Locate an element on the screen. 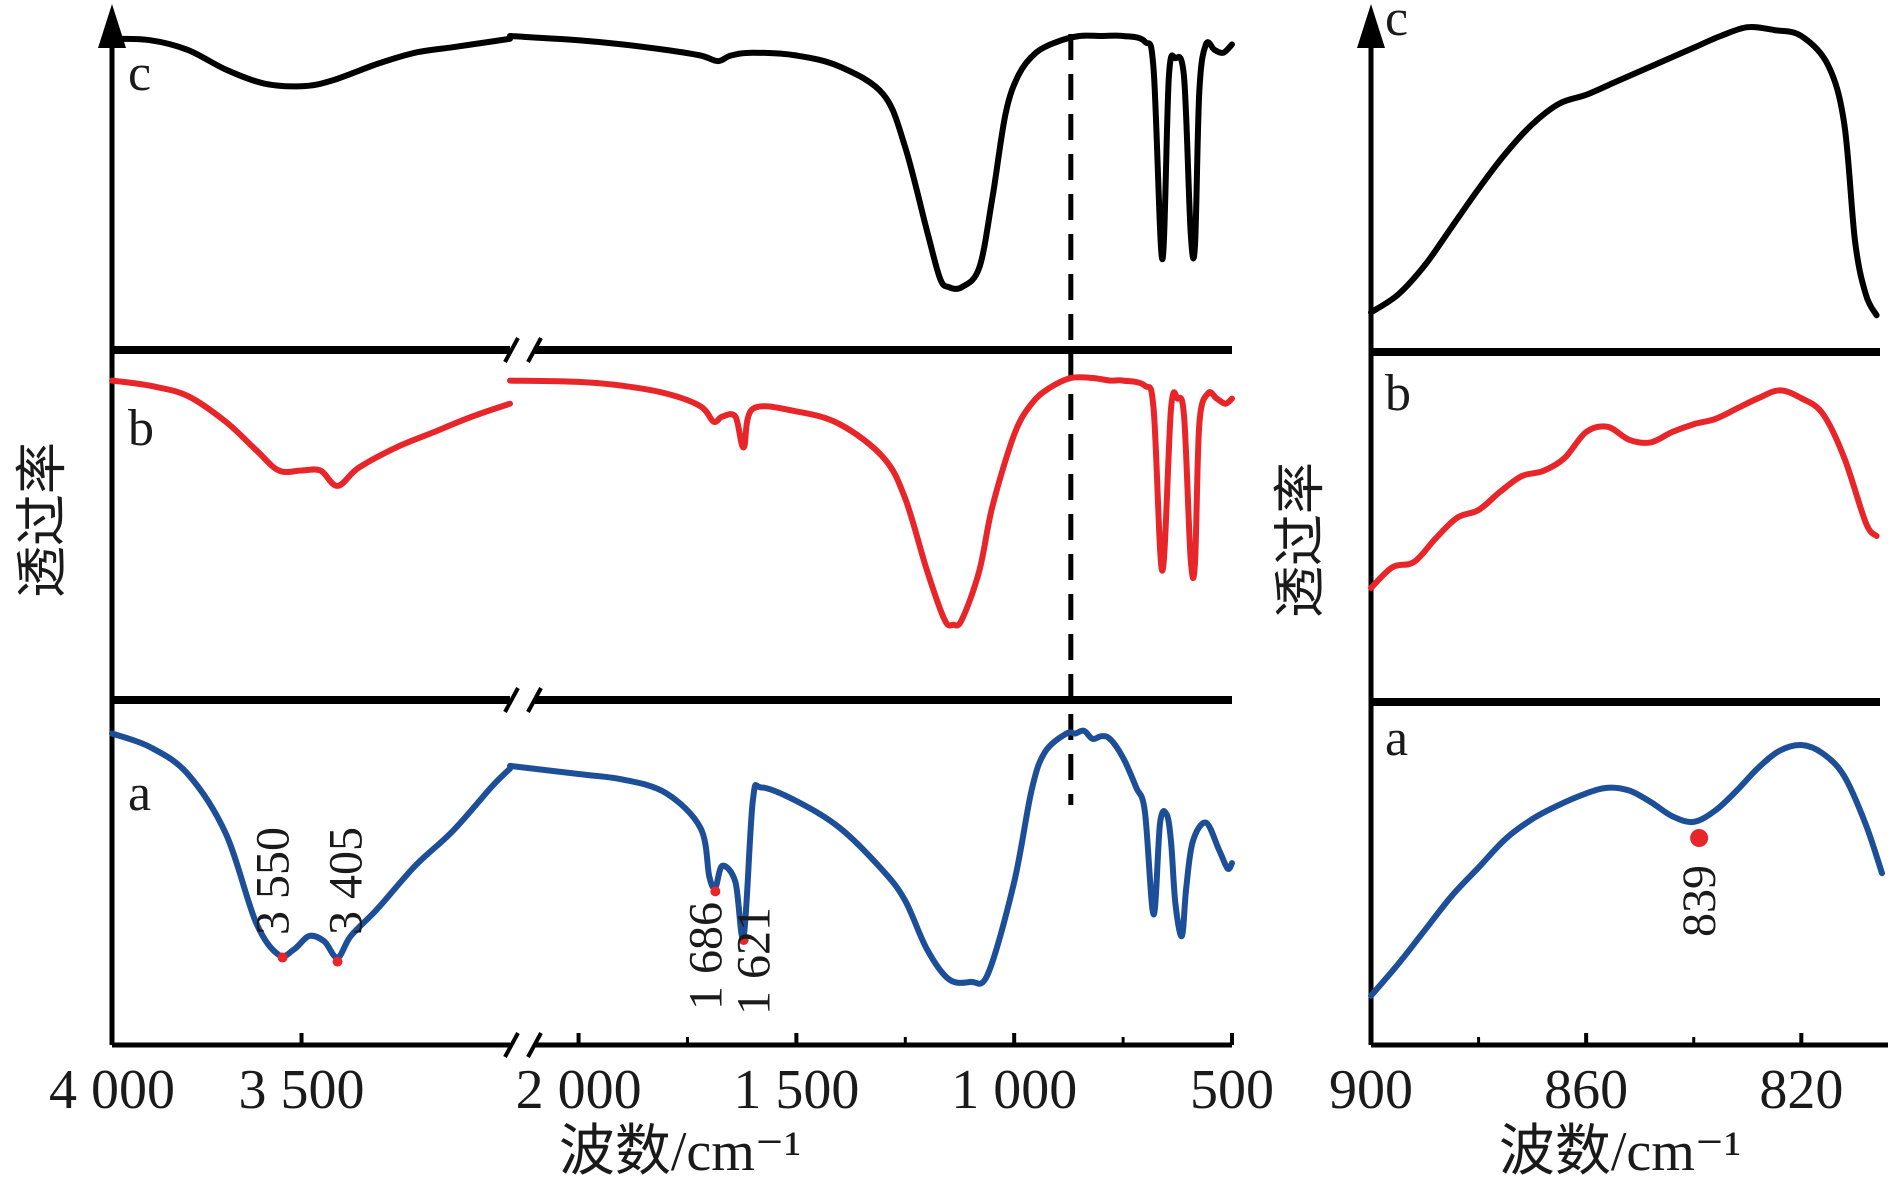  left-peak-label: 3 550 is located at coordinates (273, 881).